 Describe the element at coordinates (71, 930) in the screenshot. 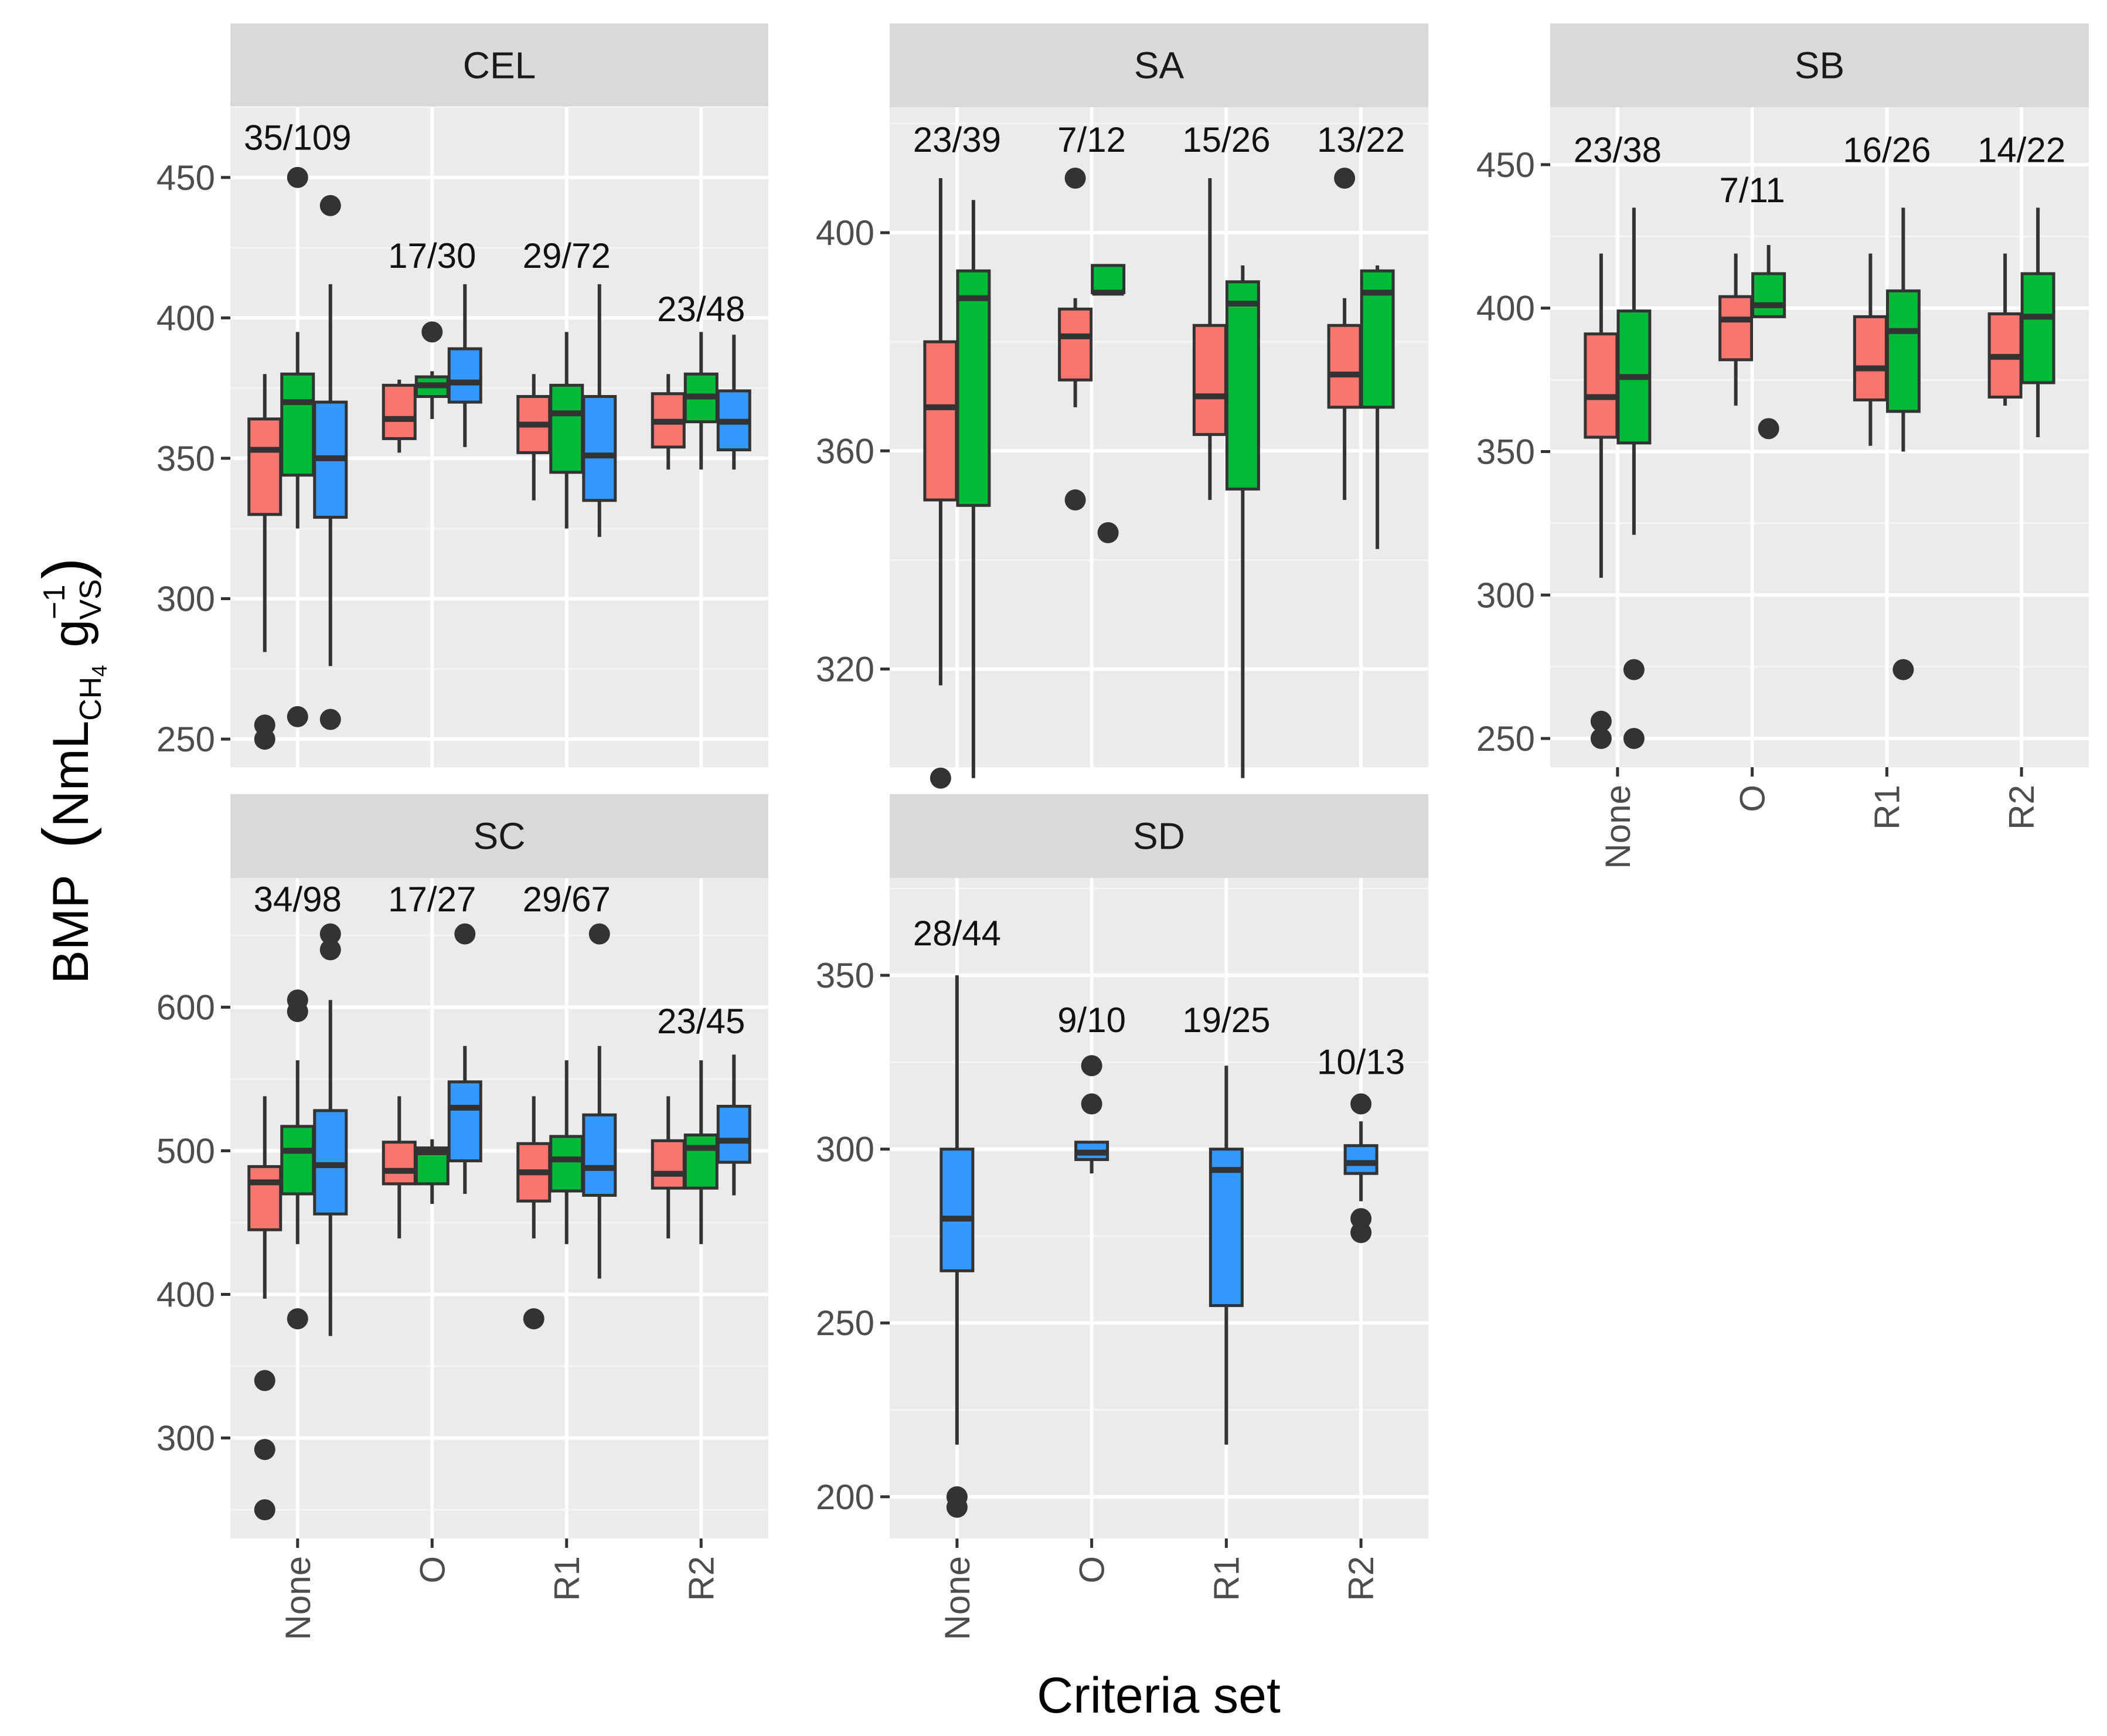

I see `y-axis-title-main: BMP` at that location.